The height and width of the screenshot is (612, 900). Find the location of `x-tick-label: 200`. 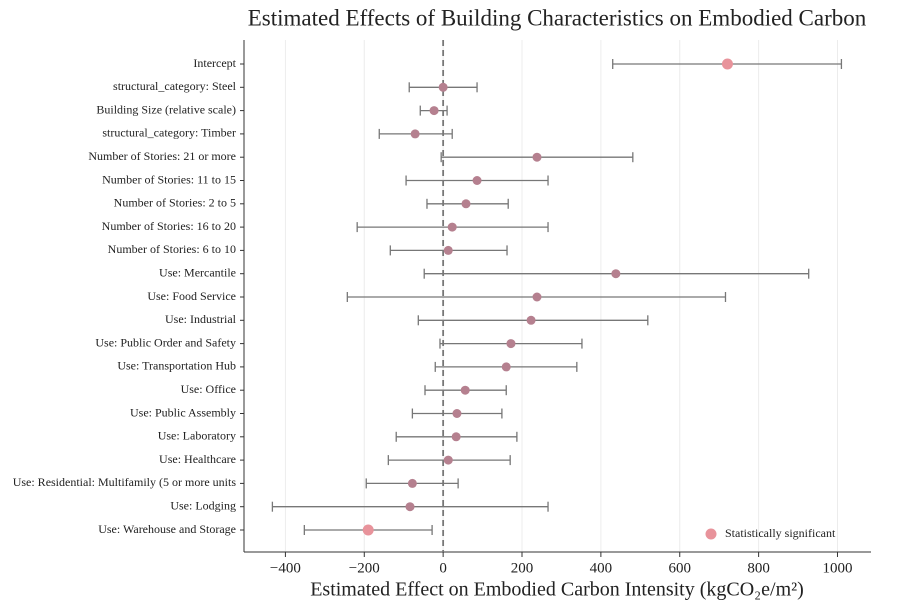

x-tick-label: 200 is located at coordinates (522, 568).